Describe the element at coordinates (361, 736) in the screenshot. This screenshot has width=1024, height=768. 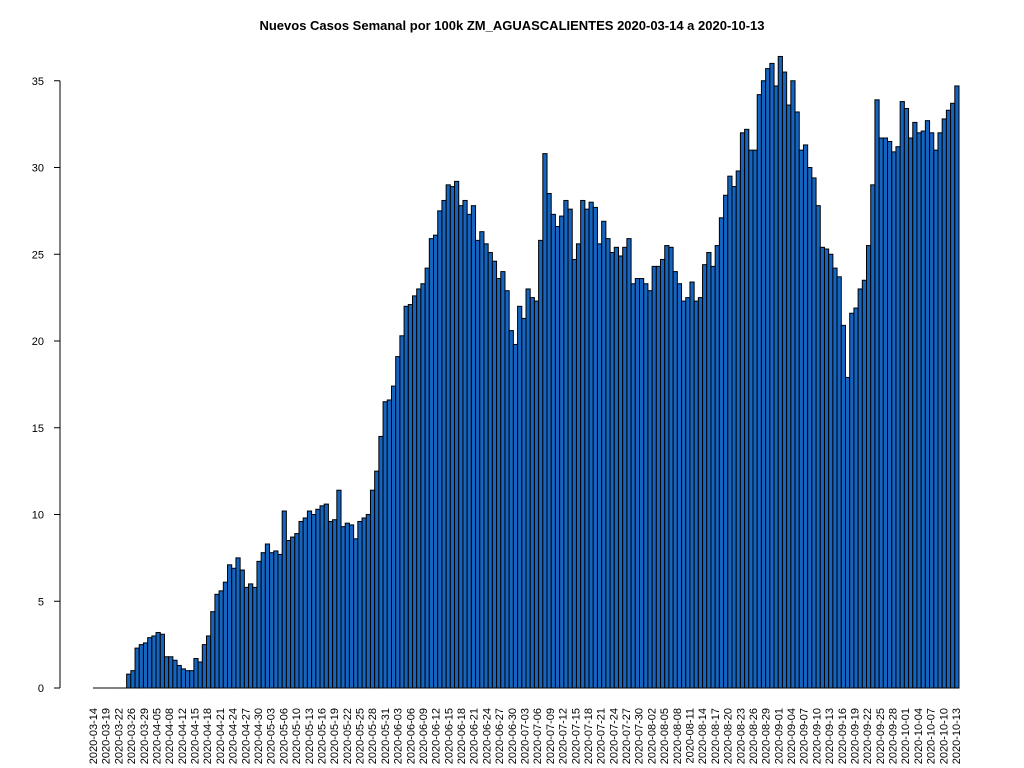
I see `x-tick-label: 2020-05-25` at that location.